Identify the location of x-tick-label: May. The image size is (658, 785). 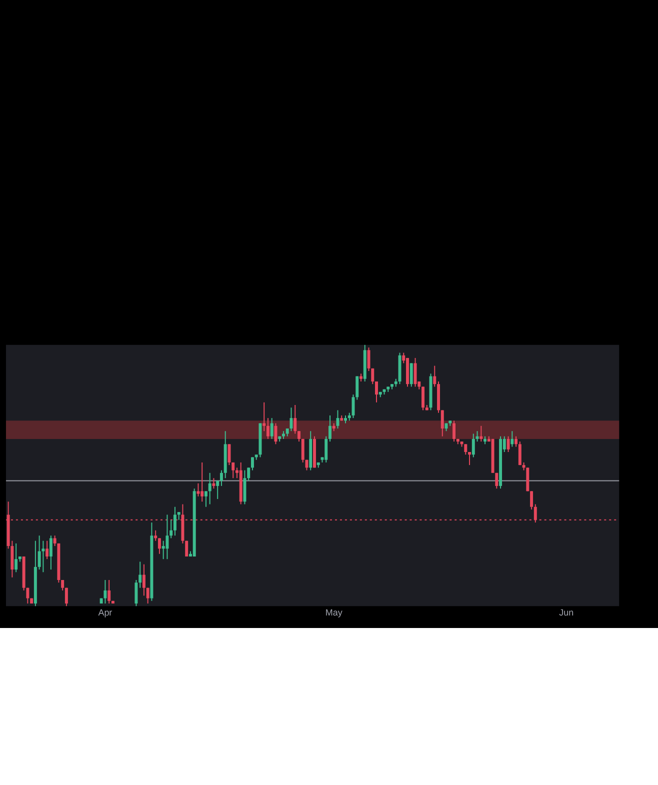
(334, 613).